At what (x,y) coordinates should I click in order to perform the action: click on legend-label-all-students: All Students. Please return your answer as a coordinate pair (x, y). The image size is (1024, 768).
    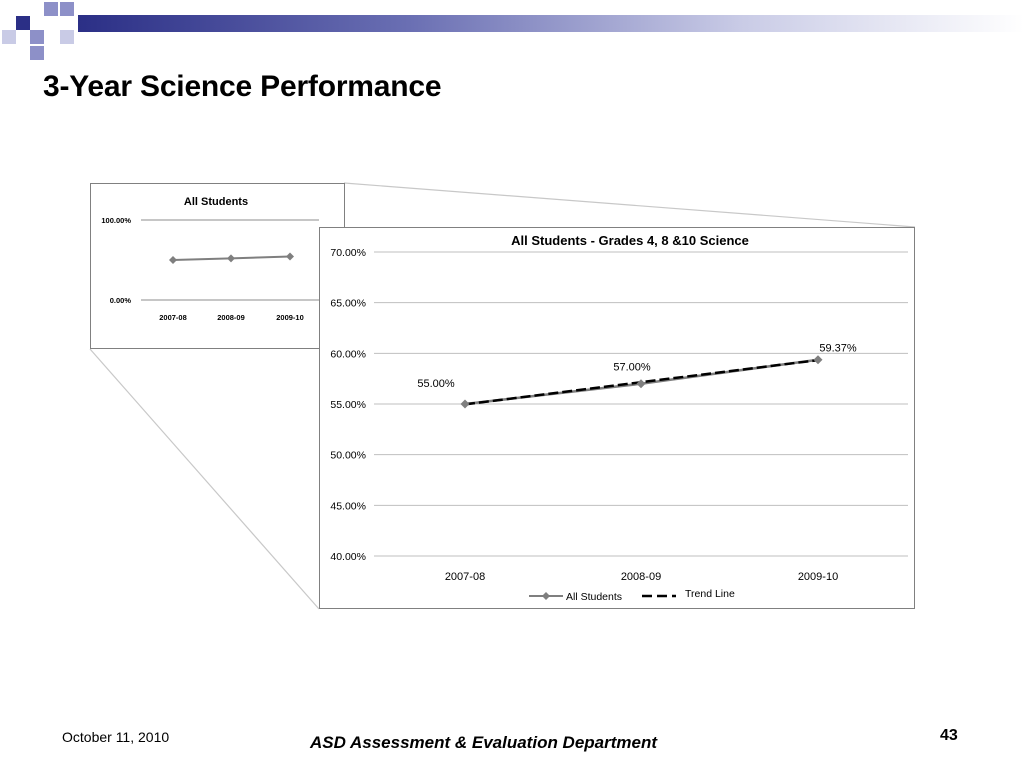
    Looking at the image, I should click on (594, 597).